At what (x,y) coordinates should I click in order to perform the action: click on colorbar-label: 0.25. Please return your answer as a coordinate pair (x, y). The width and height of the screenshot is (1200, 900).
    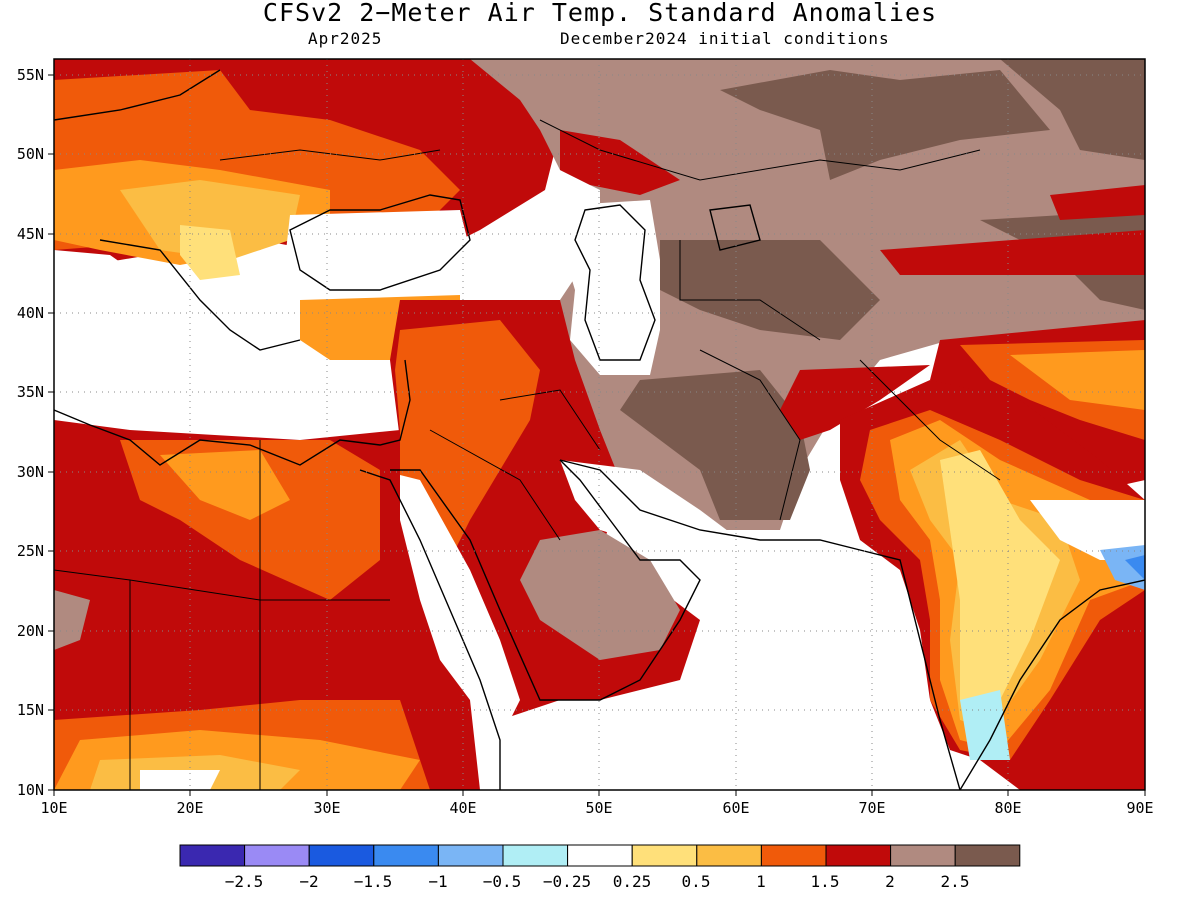
    Looking at the image, I should click on (632, 881).